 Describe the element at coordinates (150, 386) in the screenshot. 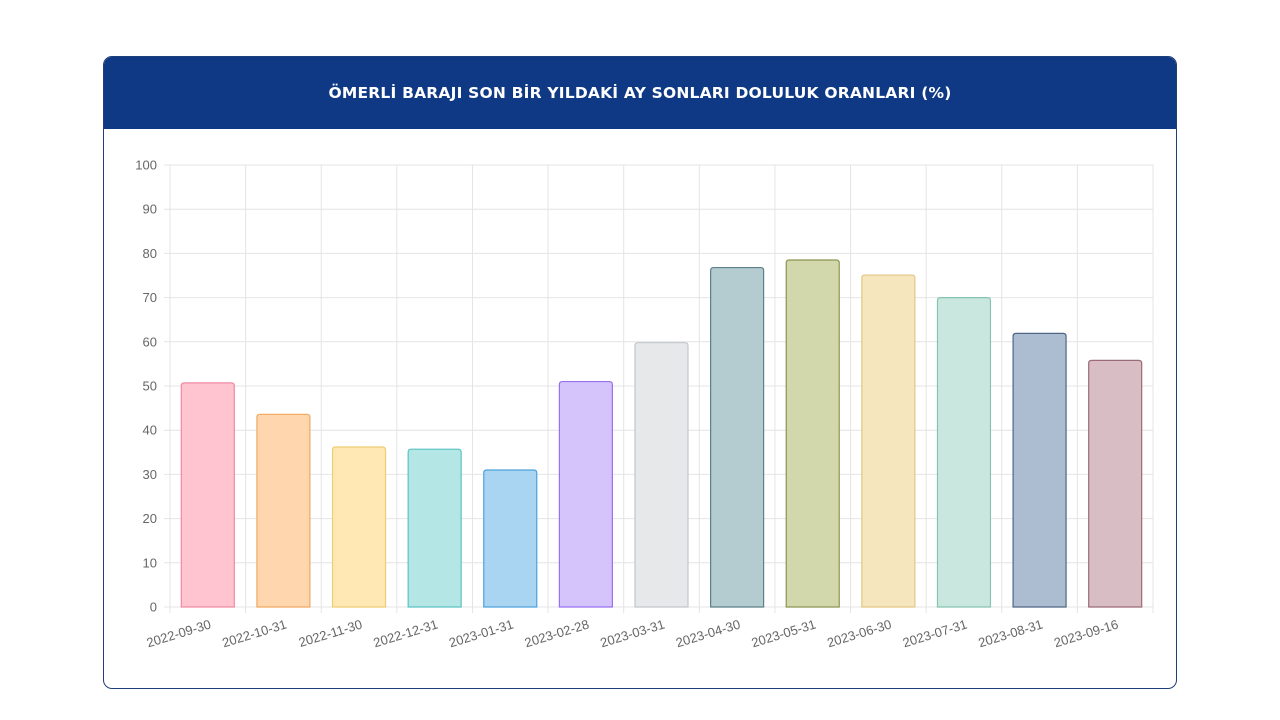

I see `y-tick-label: 50` at that location.